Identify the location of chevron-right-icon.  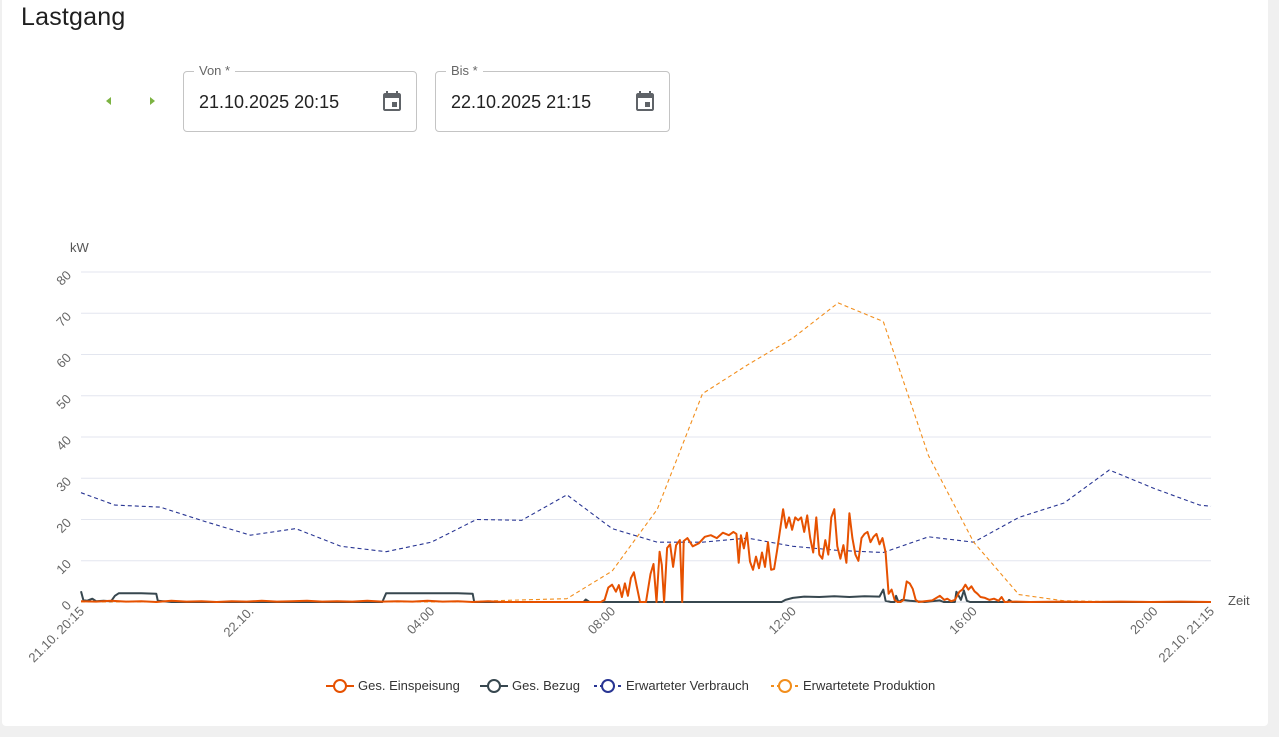
(152, 101).